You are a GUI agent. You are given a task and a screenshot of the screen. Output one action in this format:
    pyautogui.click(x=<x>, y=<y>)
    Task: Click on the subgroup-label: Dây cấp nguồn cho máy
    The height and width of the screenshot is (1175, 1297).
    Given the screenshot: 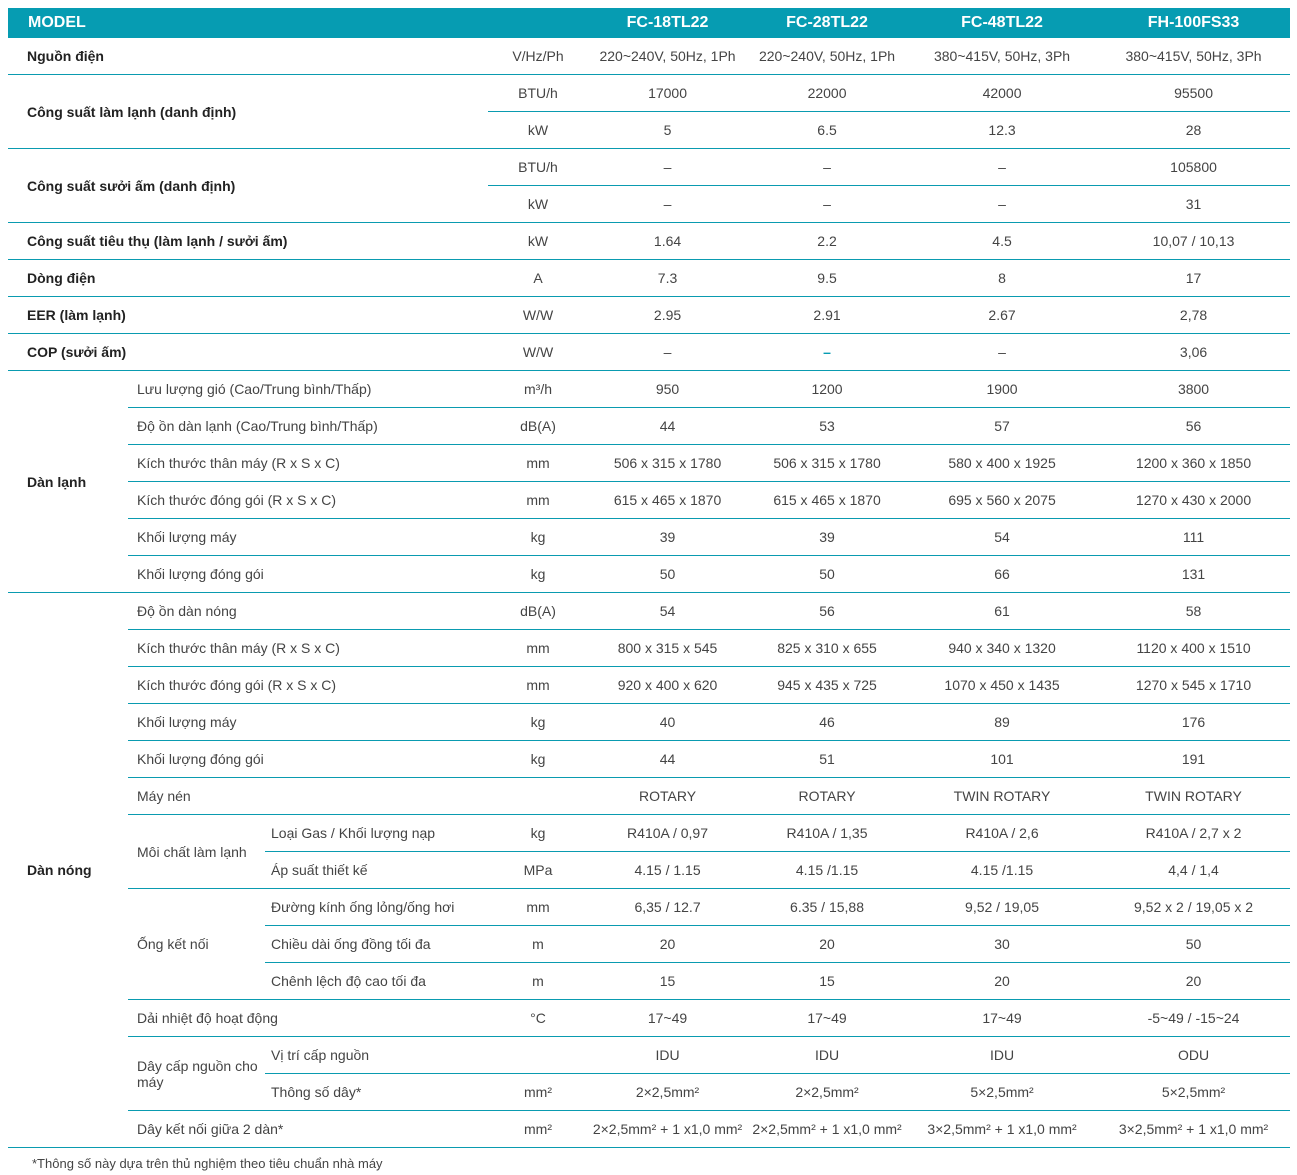 What is the action you would take?
    pyautogui.click(x=196, y=1073)
    